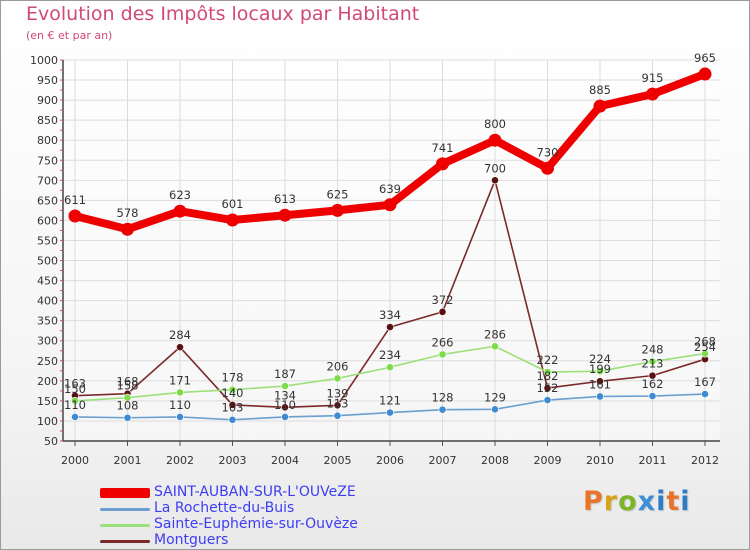  I want to click on data-label: 167, so click(705, 382).